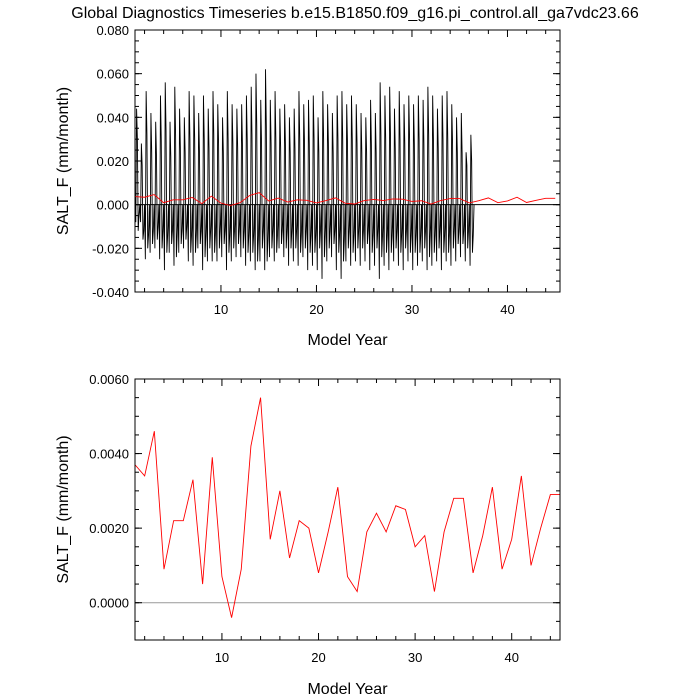 This screenshot has width=700, height=700. What do you see at coordinates (110, 248) in the screenshot?
I see `y-tick-label: -0.020` at bounding box center [110, 248].